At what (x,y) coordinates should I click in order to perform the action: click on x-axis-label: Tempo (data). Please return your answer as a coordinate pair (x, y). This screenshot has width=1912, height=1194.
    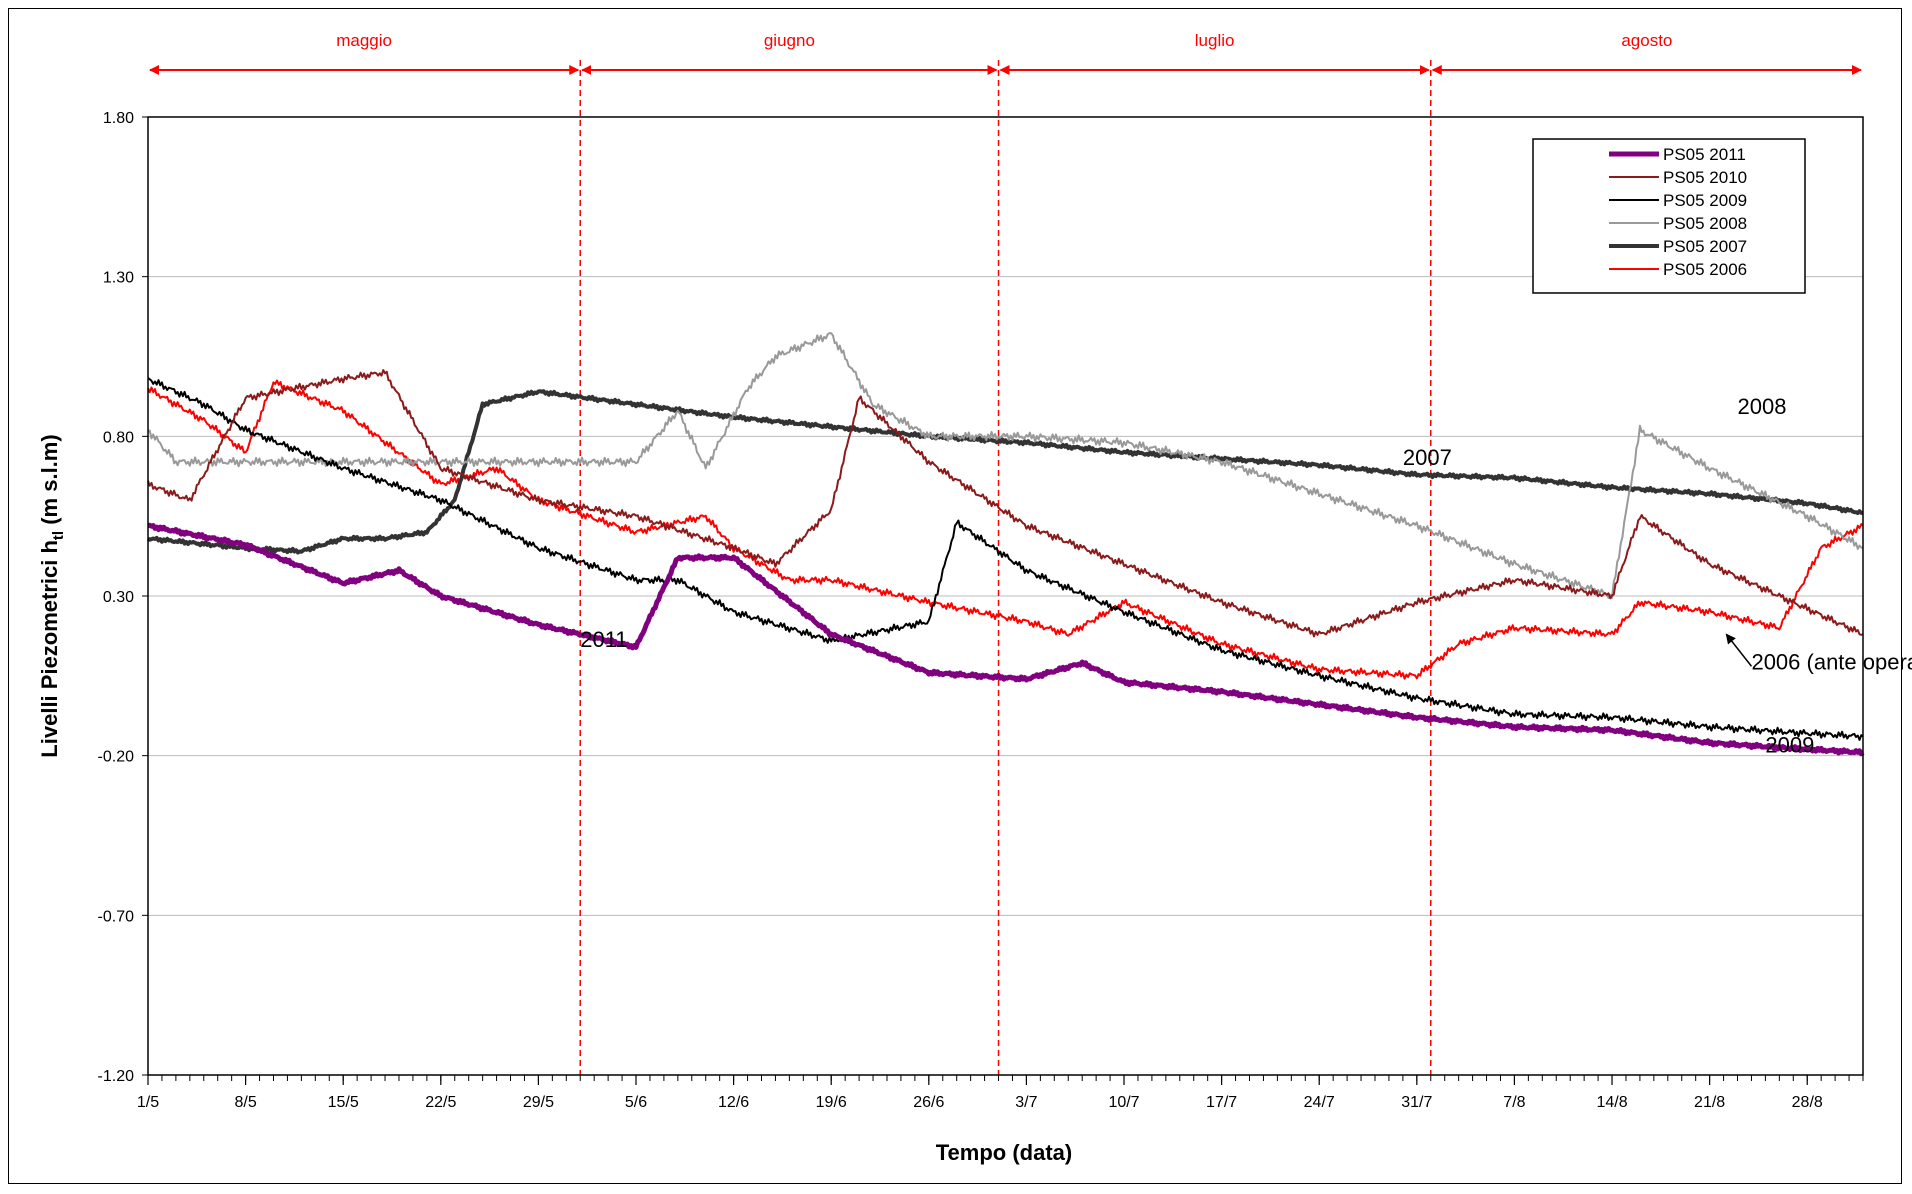
    Looking at the image, I should click on (1004, 1152).